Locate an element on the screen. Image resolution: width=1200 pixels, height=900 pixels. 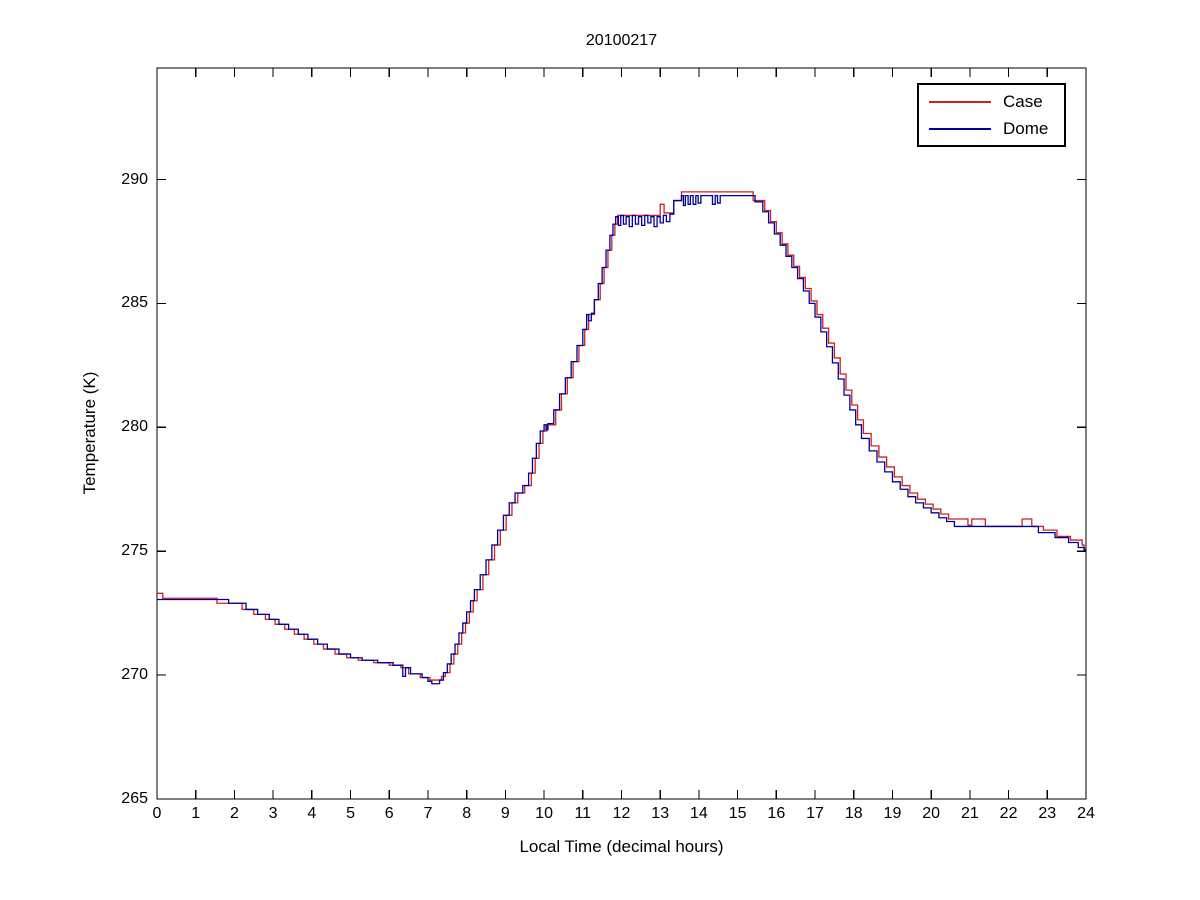
x-axis-label: Local Time (decimal hours) is located at coordinates (621, 846).